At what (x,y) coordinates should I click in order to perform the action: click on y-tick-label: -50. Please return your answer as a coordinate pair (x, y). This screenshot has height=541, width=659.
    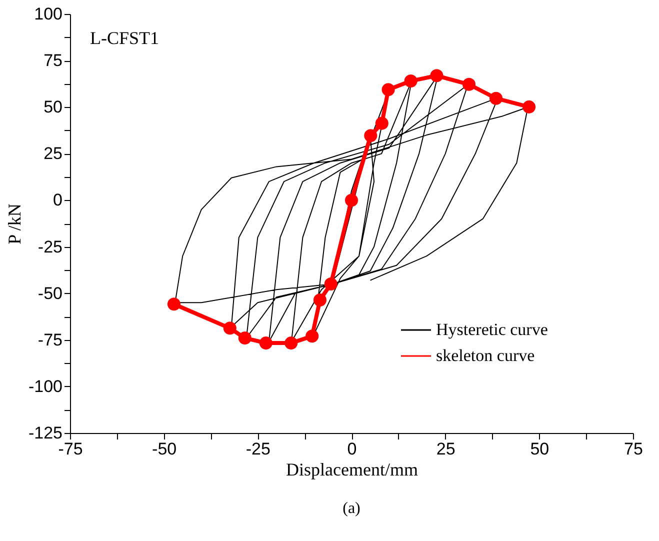
    Looking at the image, I should click on (50, 293).